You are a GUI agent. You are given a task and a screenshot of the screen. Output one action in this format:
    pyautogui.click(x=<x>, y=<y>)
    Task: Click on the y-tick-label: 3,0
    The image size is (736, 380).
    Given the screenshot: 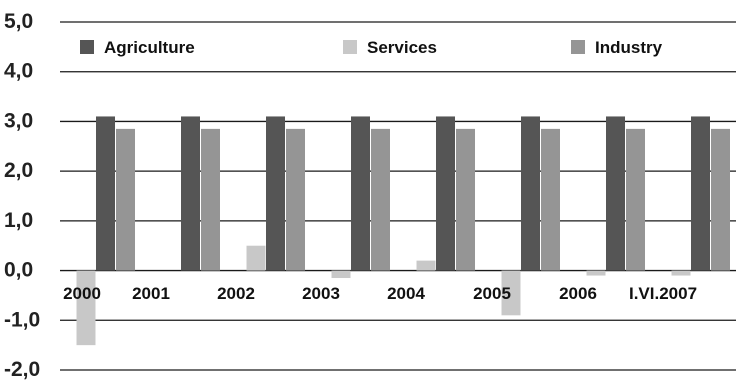 What is the action you would take?
    pyautogui.click(x=18, y=120)
    